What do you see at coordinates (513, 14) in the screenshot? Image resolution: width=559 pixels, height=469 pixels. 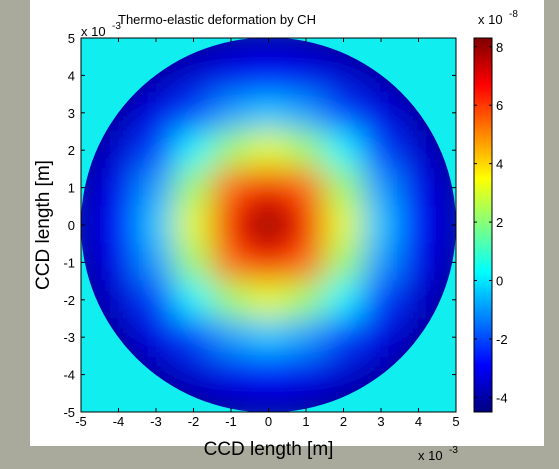 I see `multiplier-exponent: -8` at bounding box center [513, 14].